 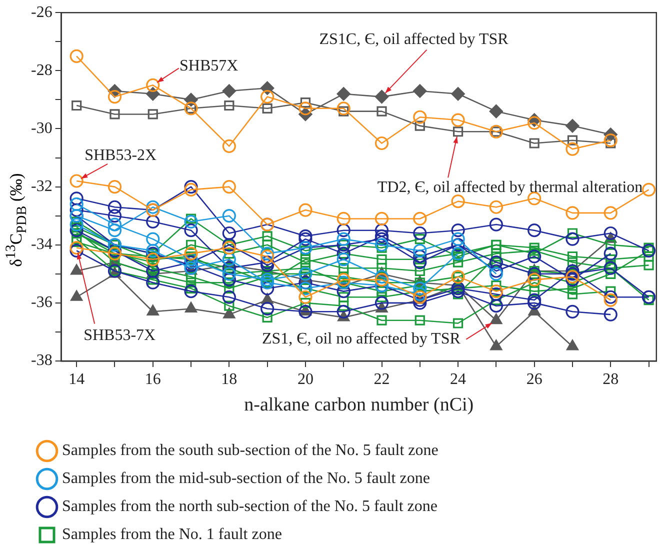 What do you see at coordinates (172, 535) in the screenshot?
I see `legend-label: Samples from the No. 1 fault zone` at bounding box center [172, 535].